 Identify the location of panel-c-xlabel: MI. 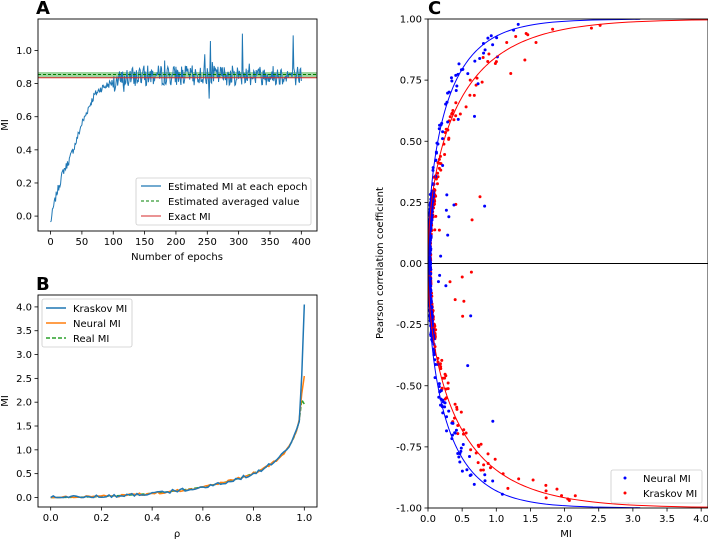
(566, 534).